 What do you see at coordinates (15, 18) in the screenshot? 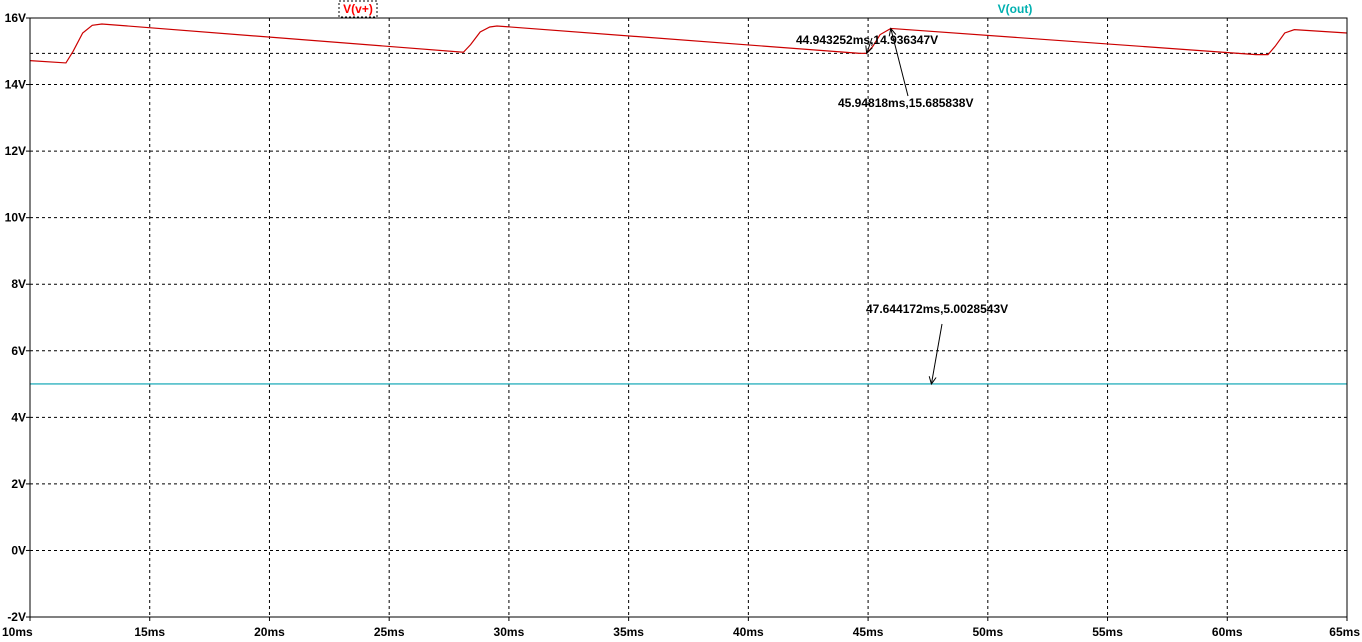
I see `y-tick-label: 16V` at bounding box center [15, 18].